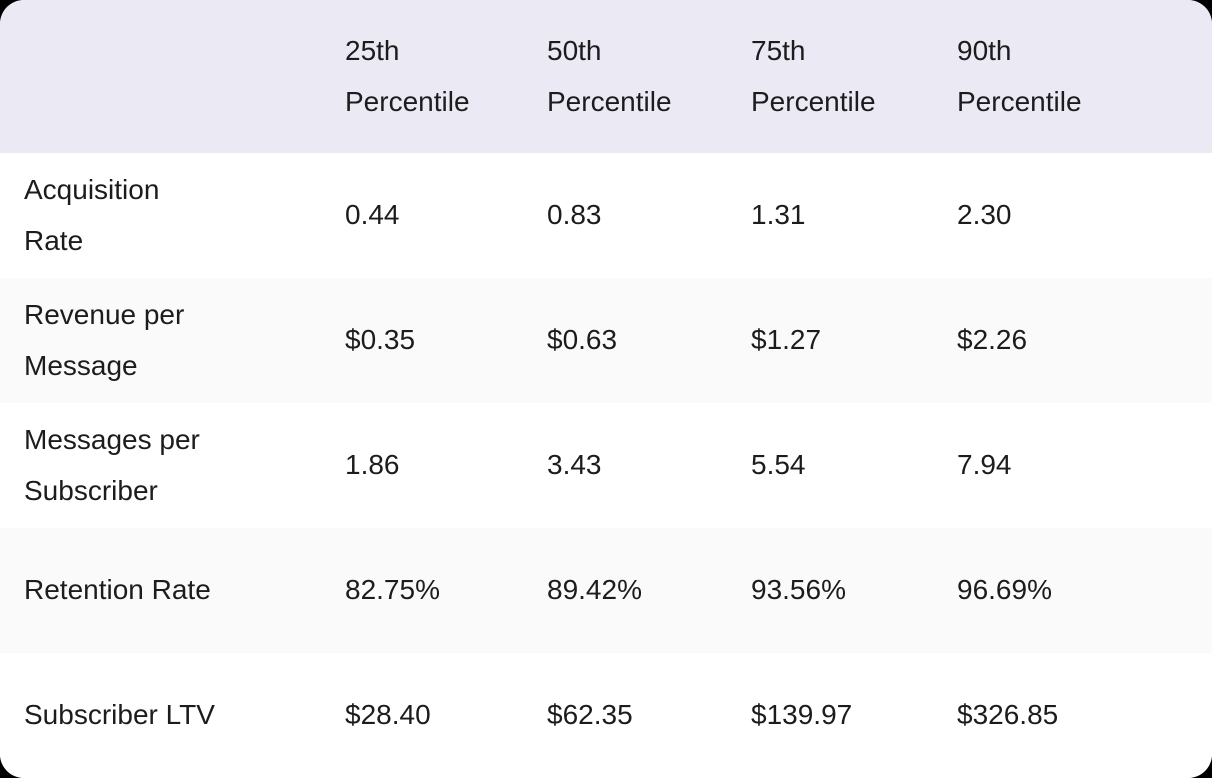 The image size is (1212, 778). Describe the element at coordinates (372, 465) in the screenshot. I see `metric-value-cell: 1.86` at that location.